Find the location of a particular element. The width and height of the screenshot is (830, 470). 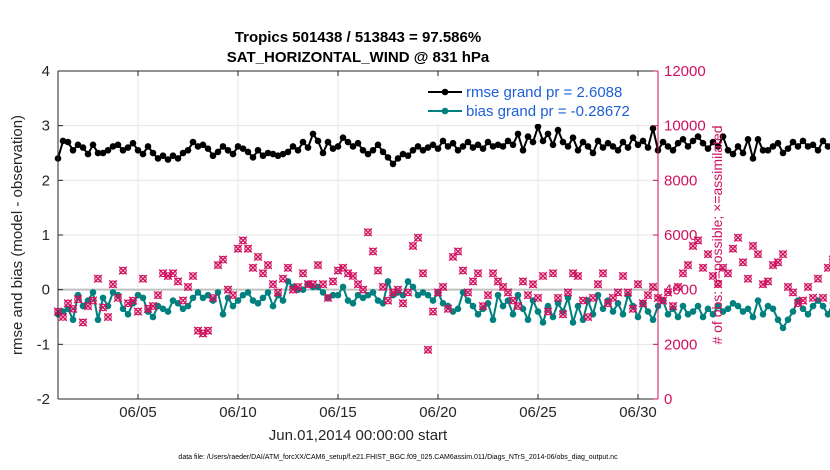

y-right-tick-label: 2000 is located at coordinates (680, 344).